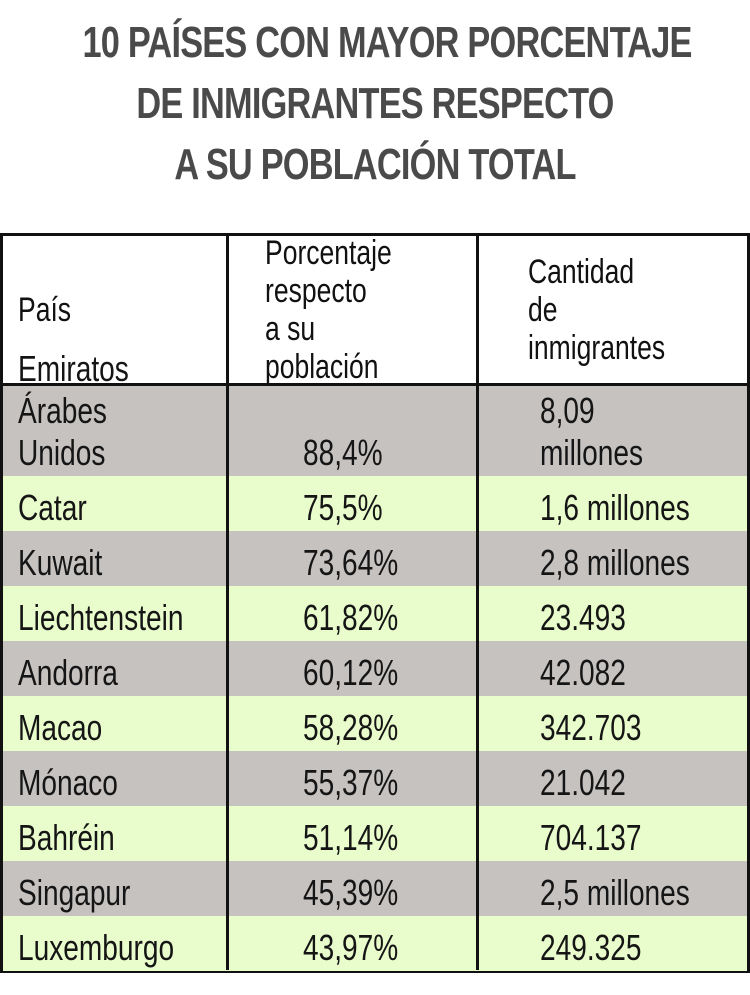  I want to click on cell-percentage: 61,82%, so click(351, 617).